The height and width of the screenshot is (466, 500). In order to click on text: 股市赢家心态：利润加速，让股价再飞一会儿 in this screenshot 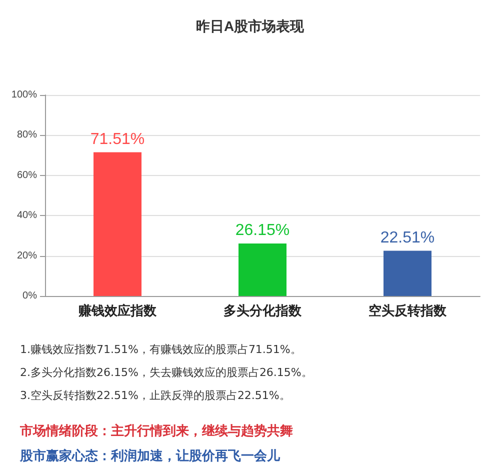, I will do `click(150, 457)`.